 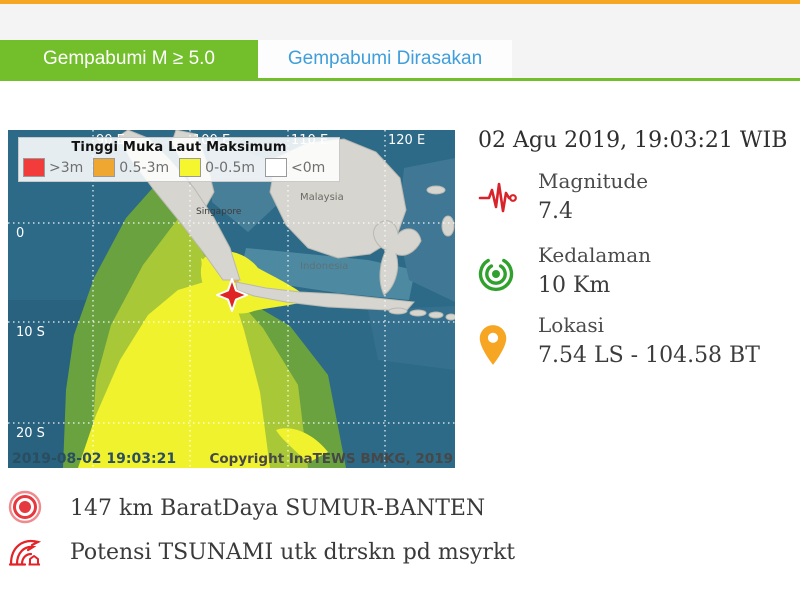 What do you see at coordinates (619, 341) in the screenshot?
I see `location-row: Lokasi 7.54 LS - 104.58 BT` at bounding box center [619, 341].